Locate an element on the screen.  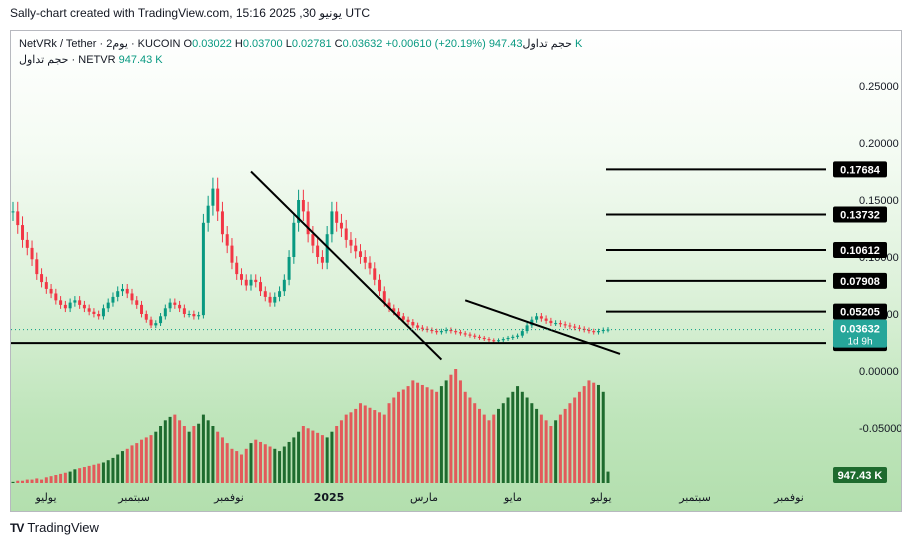
high-label: H is located at coordinates (238, 44).